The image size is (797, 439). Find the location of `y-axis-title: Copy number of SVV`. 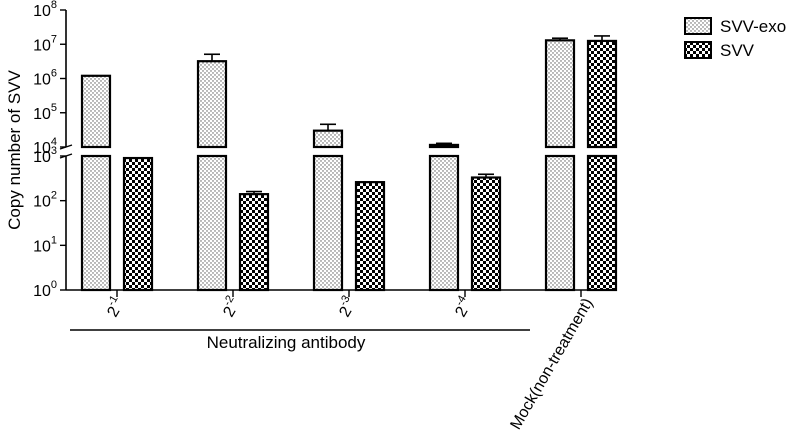

y-axis-title: Copy number of SVV is located at coordinates (14, 150).